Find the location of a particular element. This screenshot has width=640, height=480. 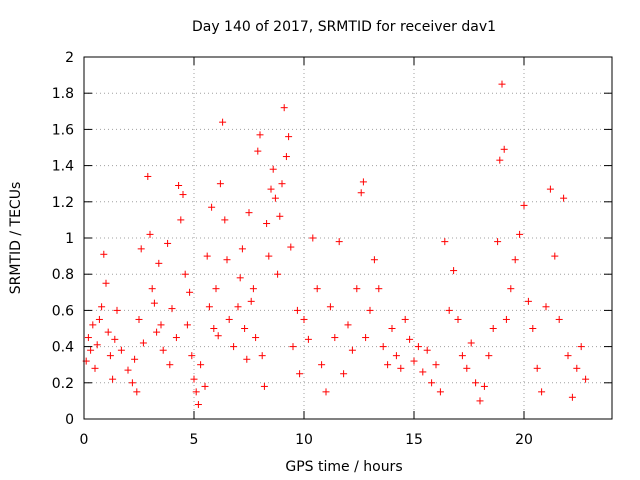

x-tick-label: 10 is located at coordinates (304, 440).